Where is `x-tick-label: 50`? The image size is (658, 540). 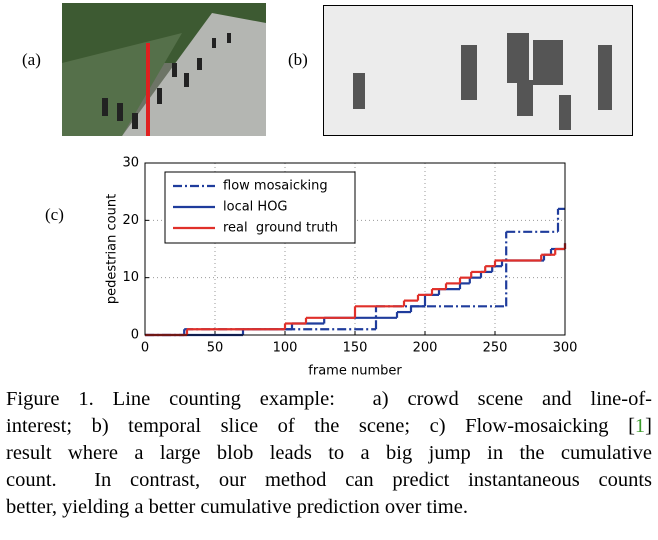 x-tick-label: 50 is located at coordinates (215, 348).